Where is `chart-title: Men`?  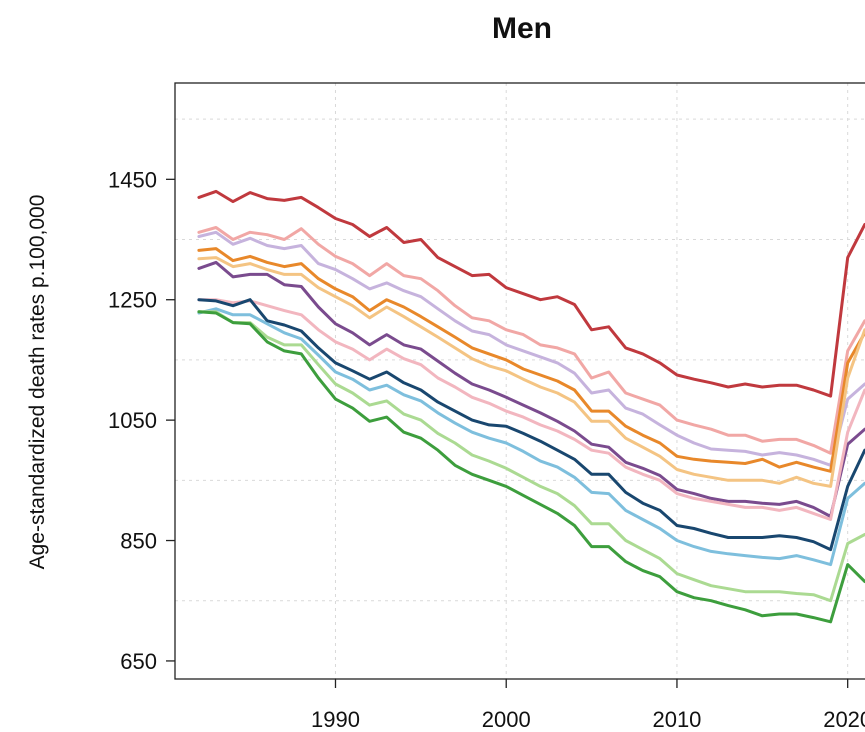 chart-title: Men is located at coordinates (522, 28).